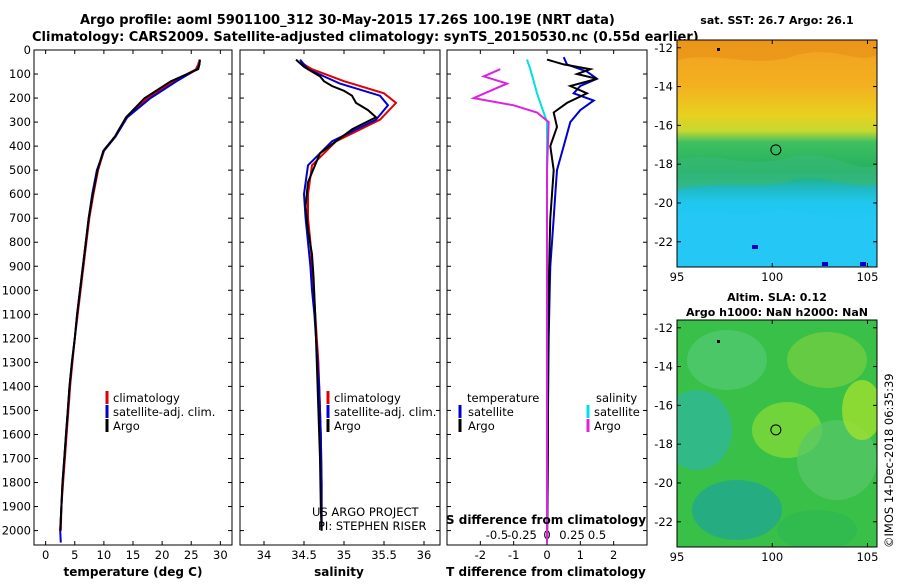 The height and width of the screenshot is (584, 900). What do you see at coordinates (16, 338) in the screenshot?
I see `depth-tick-label: 1200` at bounding box center [16, 338].